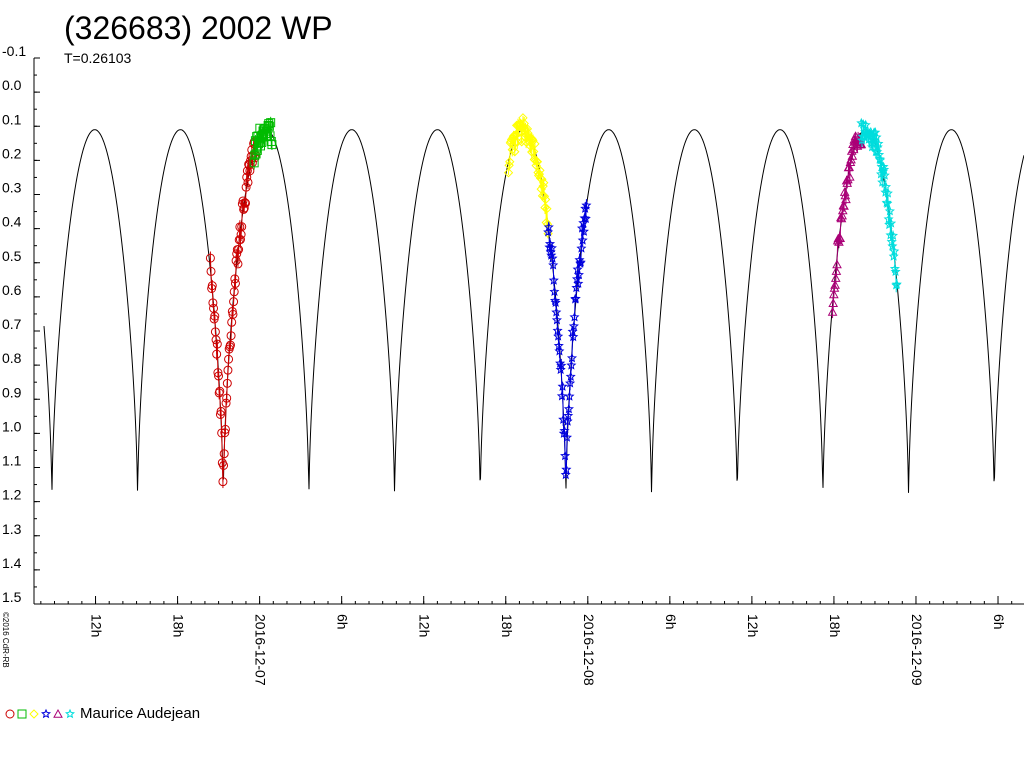  I want to click on y-tick-label: 1.0, so click(12, 426).